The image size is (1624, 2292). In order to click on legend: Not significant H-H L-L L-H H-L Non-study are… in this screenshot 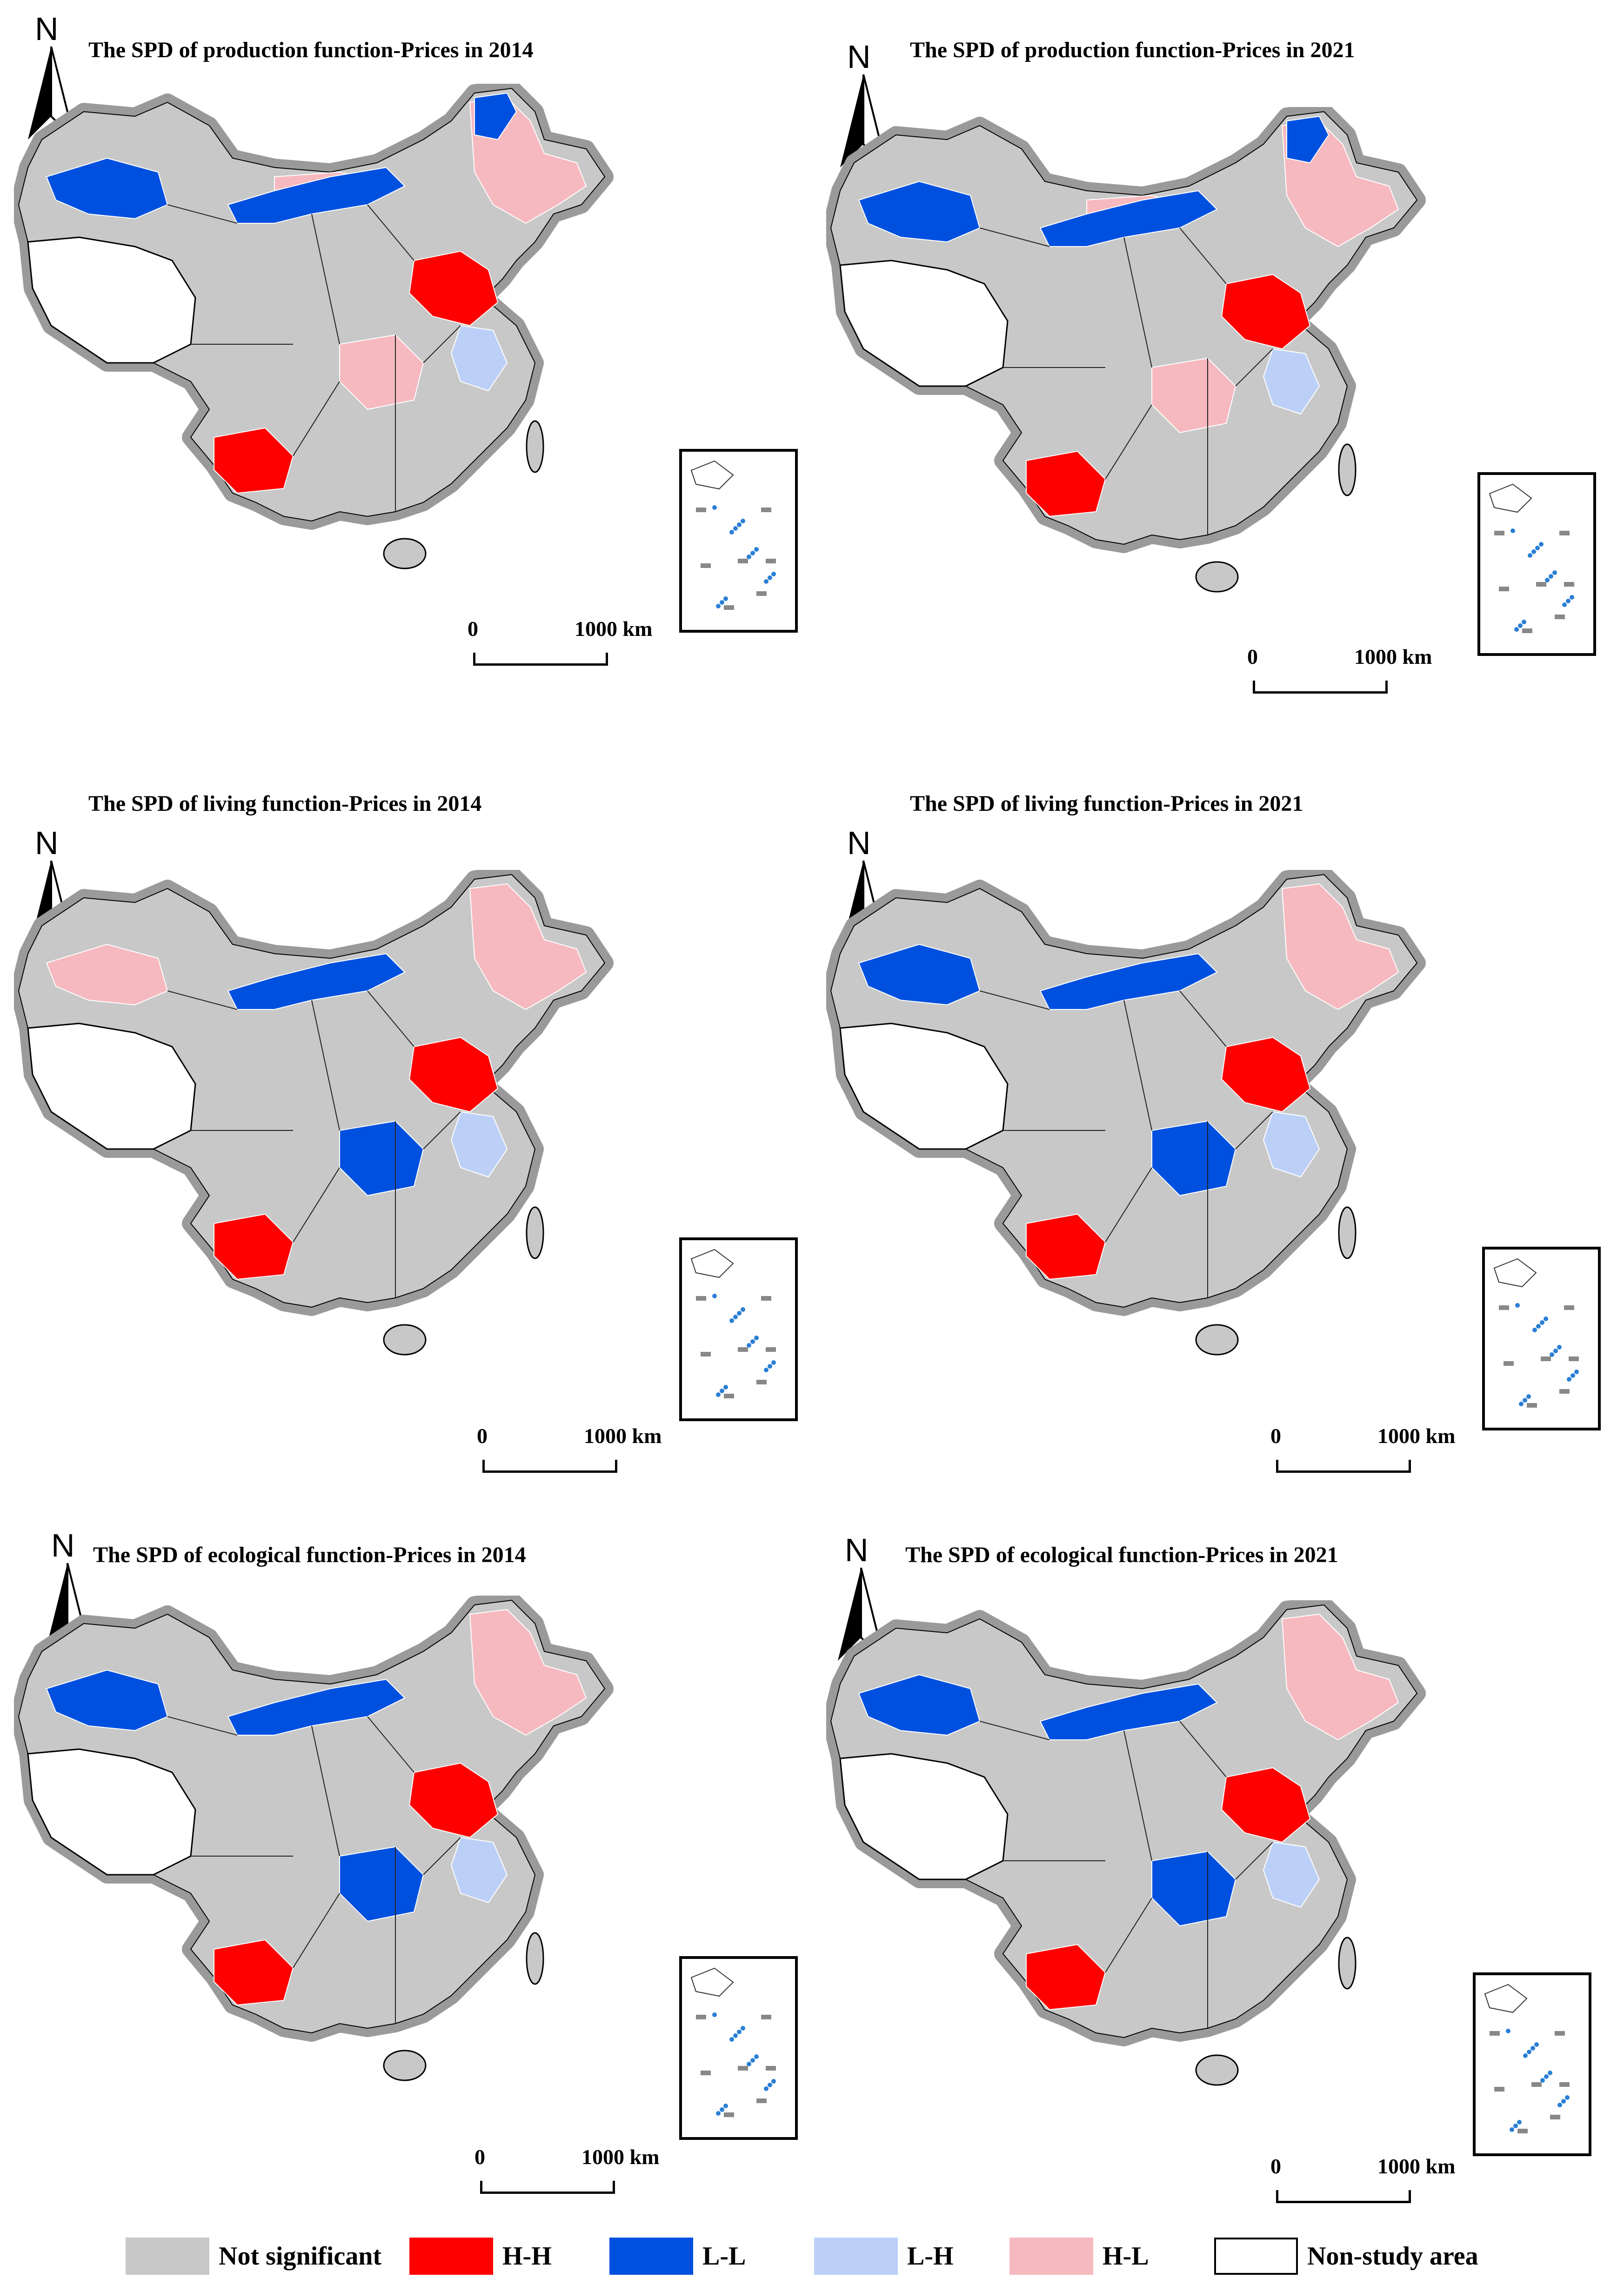, I will do `click(824, 2256)`.